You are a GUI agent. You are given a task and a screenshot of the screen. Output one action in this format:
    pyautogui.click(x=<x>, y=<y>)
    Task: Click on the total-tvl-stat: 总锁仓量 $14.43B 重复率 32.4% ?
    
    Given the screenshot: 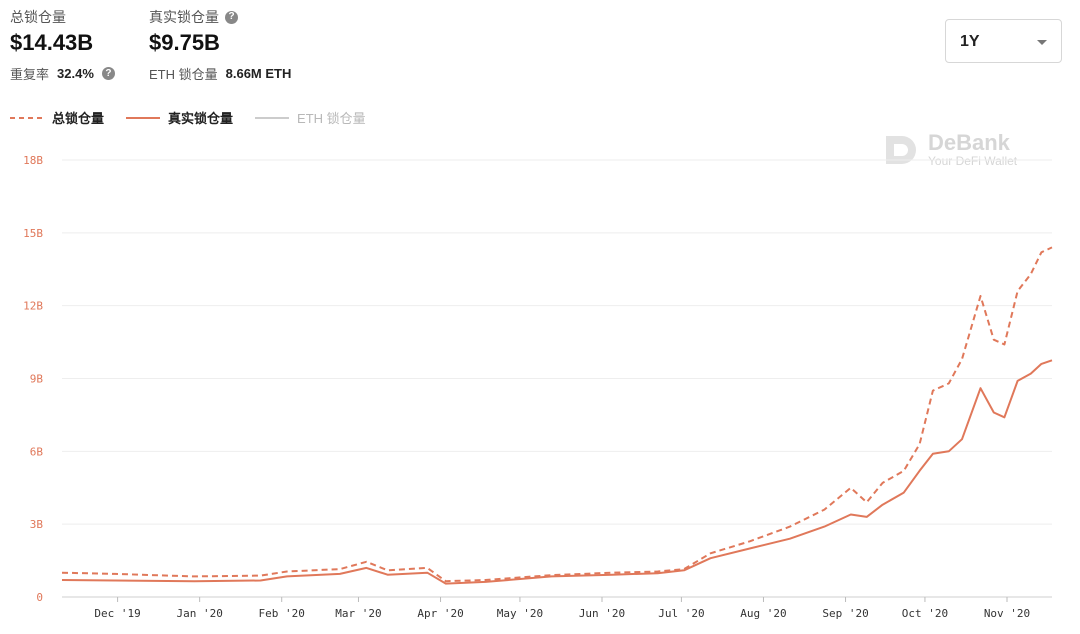 What is the action you would take?
    pyautogui.click(x=62, y=45)
    